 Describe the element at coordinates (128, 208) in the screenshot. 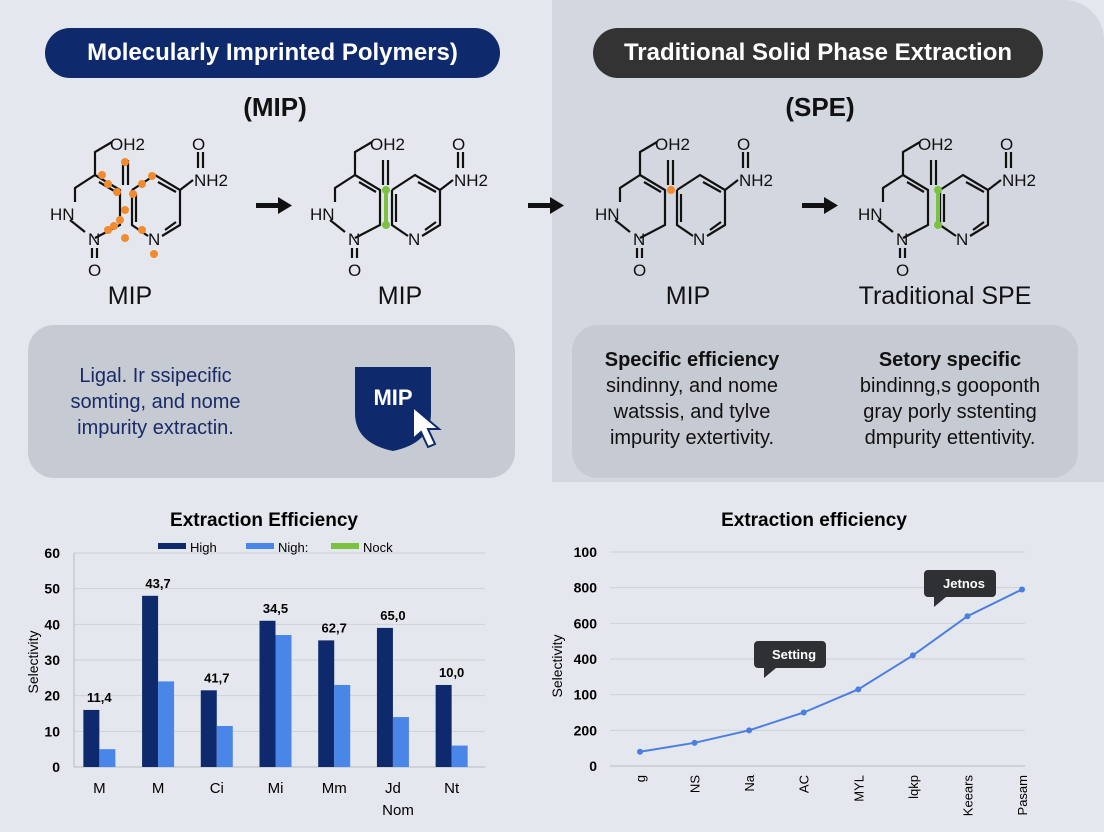

I see `imprint-sites` at that location.